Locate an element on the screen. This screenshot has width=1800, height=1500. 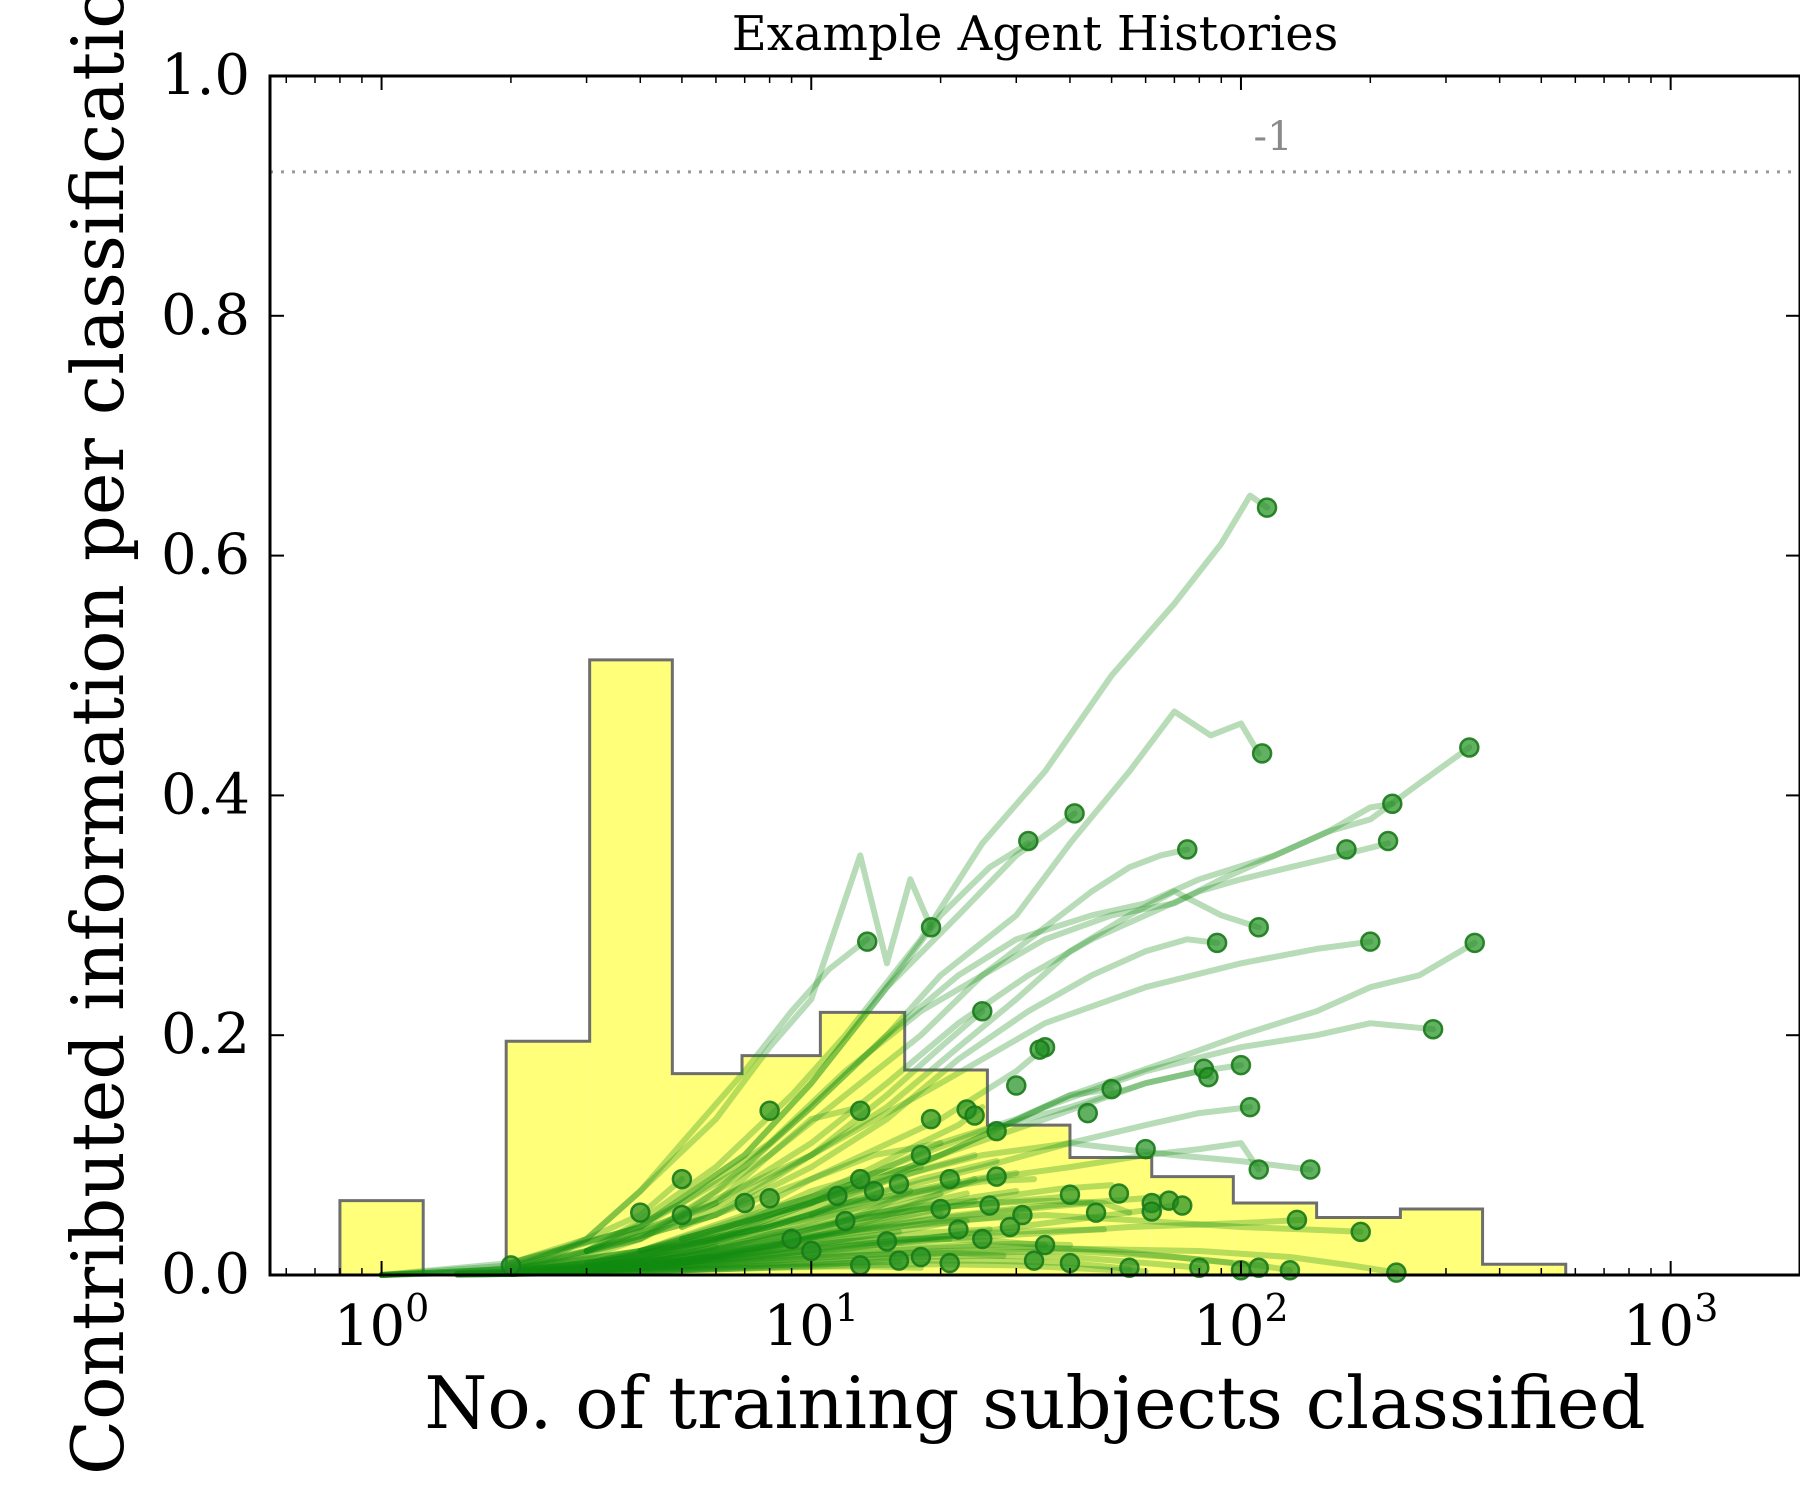
y-tick-label: 0.2 is located at coordinates (205, 1034).